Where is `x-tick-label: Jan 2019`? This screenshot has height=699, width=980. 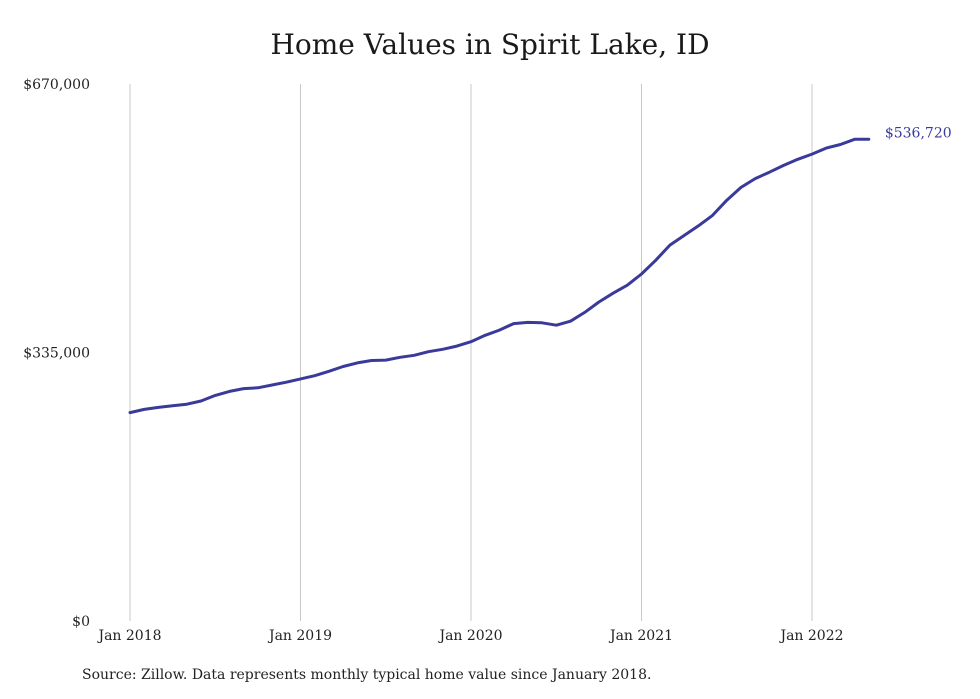 x-tick-label: Jan 2019 is located at coordinates (299, 636).